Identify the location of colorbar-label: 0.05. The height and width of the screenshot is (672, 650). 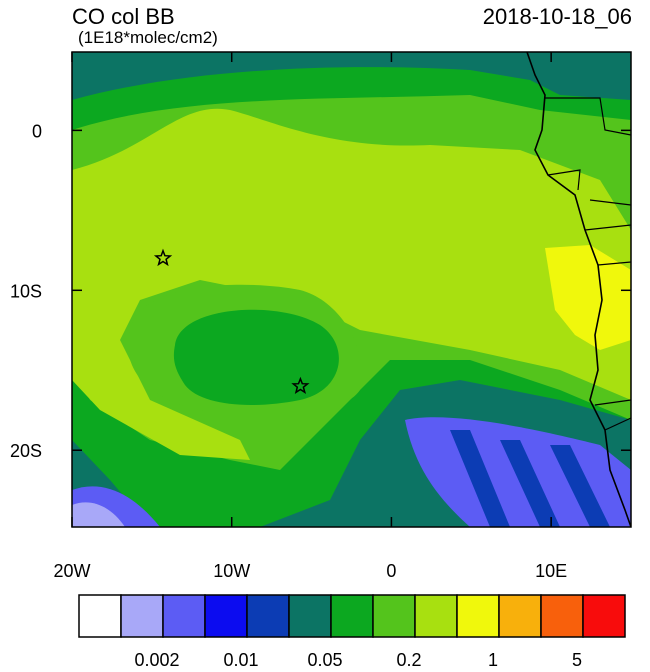
(324, 658).